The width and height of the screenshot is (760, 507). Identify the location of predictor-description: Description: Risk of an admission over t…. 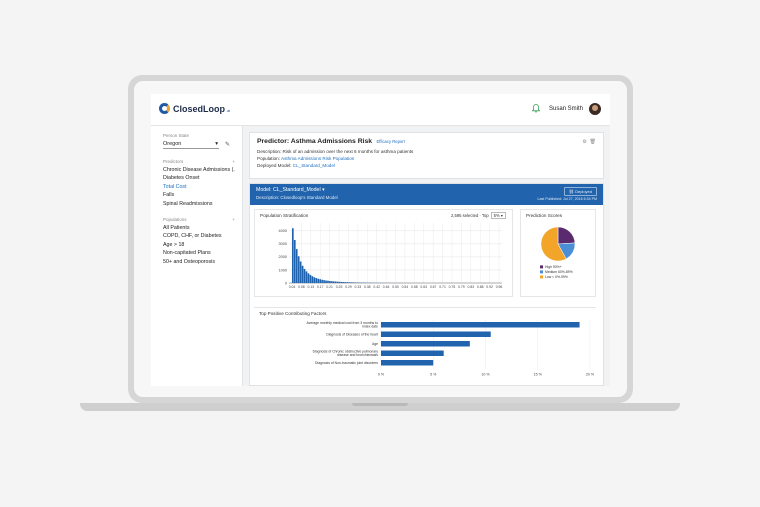
(426, 151).